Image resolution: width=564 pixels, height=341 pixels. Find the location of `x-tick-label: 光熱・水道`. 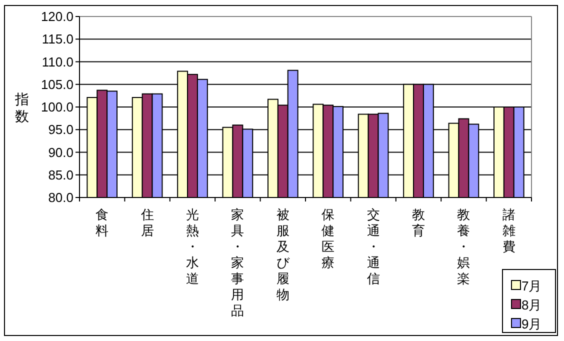

x-tick-label: 光熱・水道 is located at coordinates (192, 246).